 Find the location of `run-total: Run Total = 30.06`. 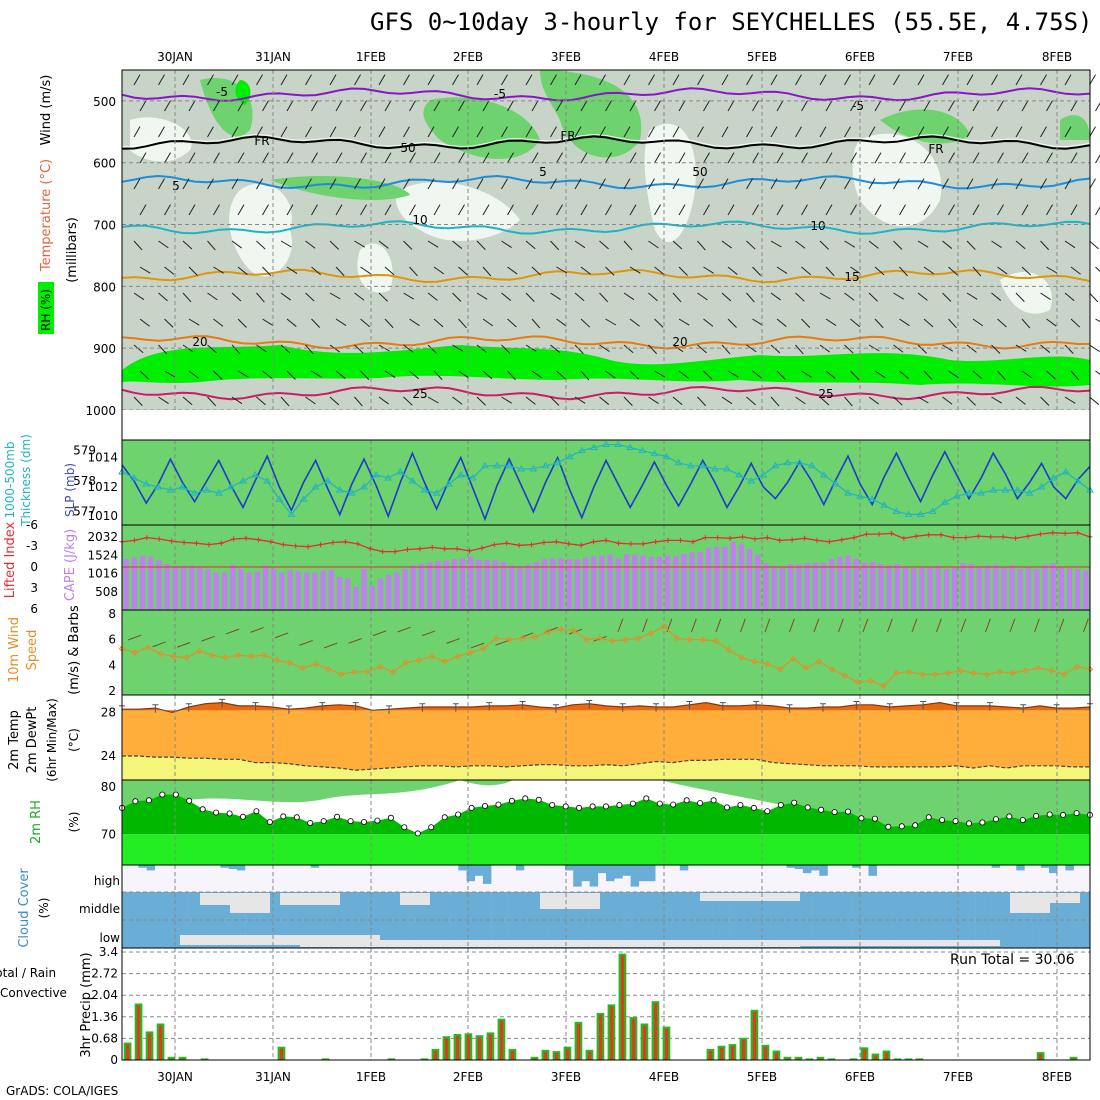

run-total: Run Total = 30.06 is located at coordinates (1012, 960).